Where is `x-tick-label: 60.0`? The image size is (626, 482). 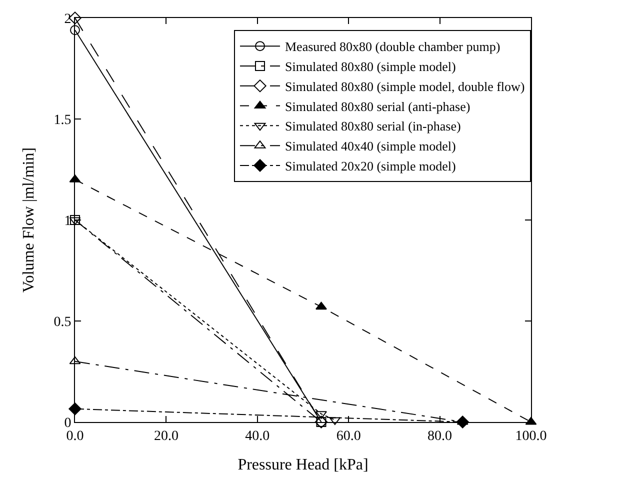
x-tick-label: 60.0 is located at coordinates (348, 436).